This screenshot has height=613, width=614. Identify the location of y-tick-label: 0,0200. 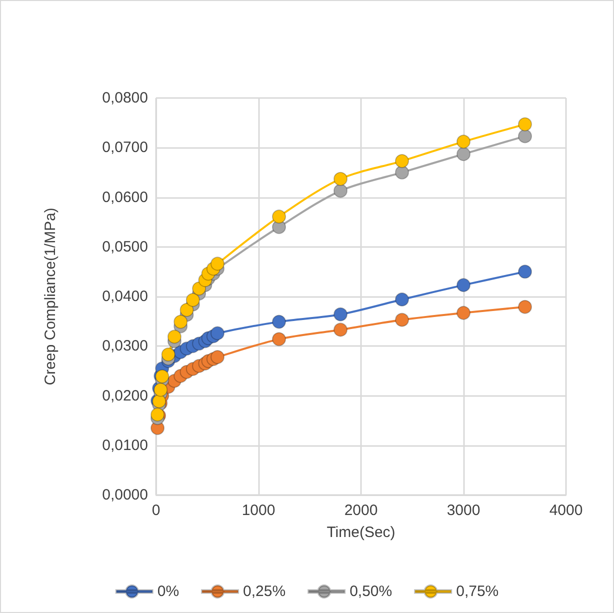
(125, 395).